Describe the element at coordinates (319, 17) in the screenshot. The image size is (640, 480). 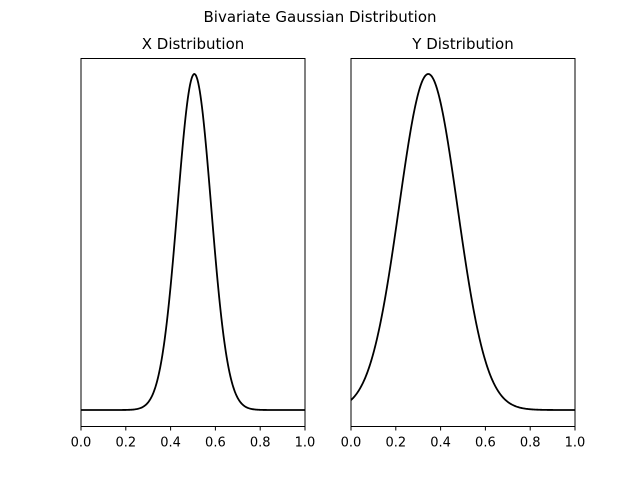
I see `figure-title: Bivariate Gaussian Distribution` at that location.